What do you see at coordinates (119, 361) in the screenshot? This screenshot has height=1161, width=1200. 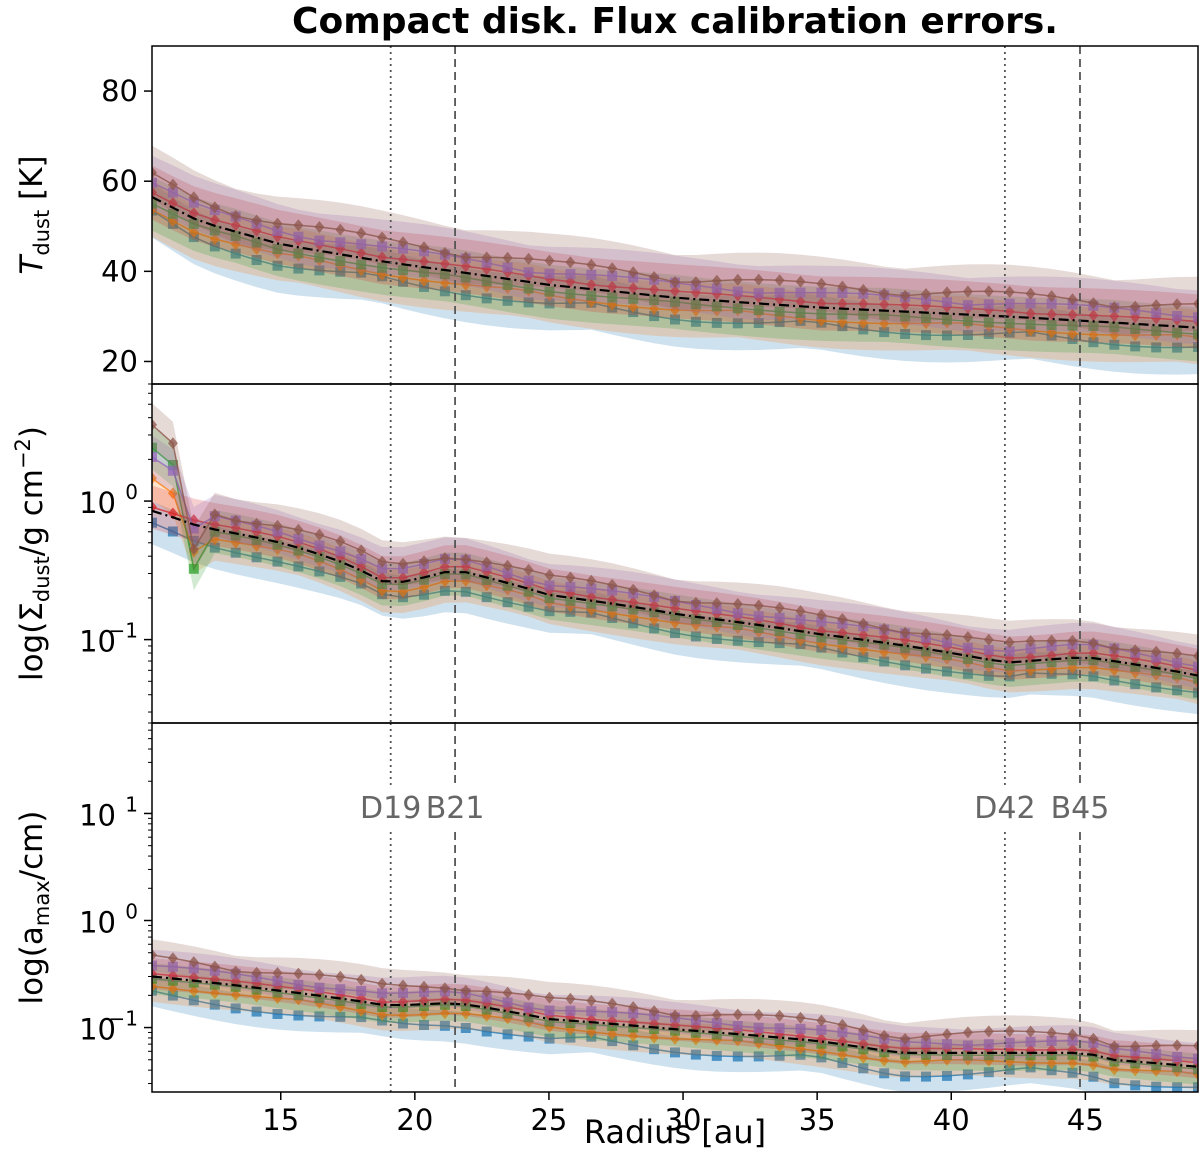 I see `y-tick-label: 20` at bounding box center [119, 361].